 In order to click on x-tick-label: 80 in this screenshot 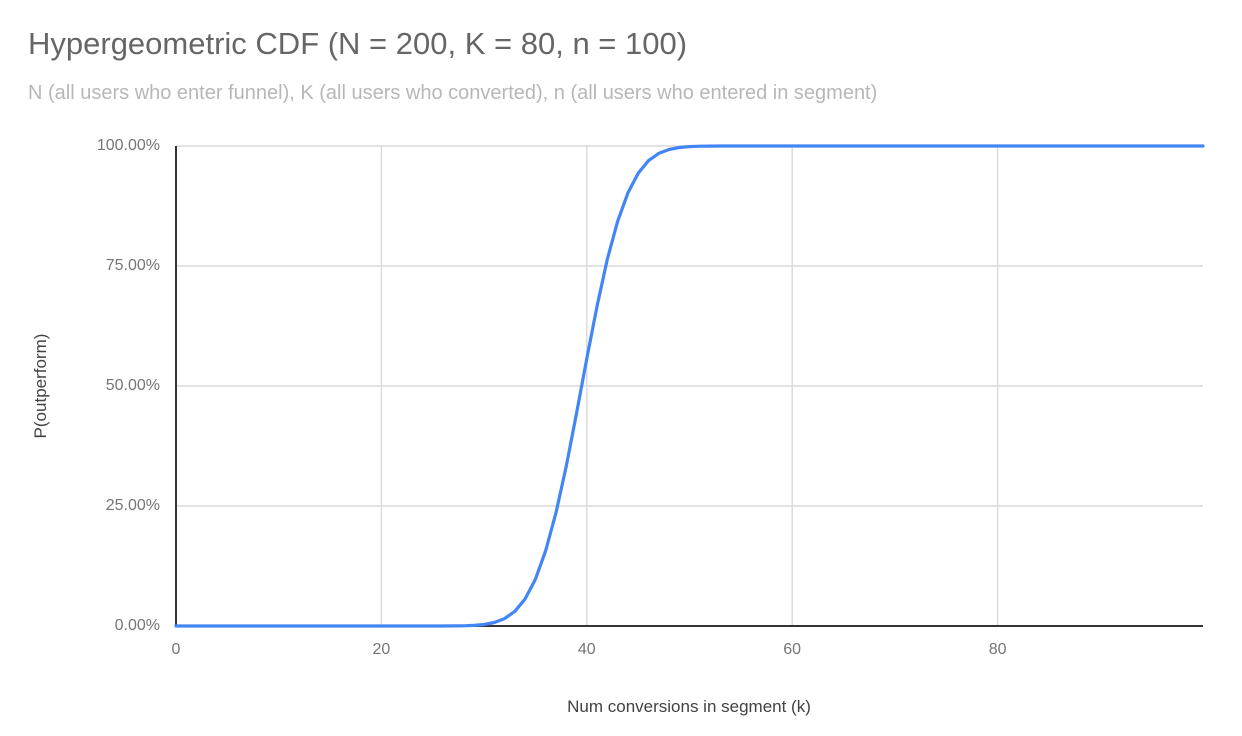, I will do `click(997, 649)`.